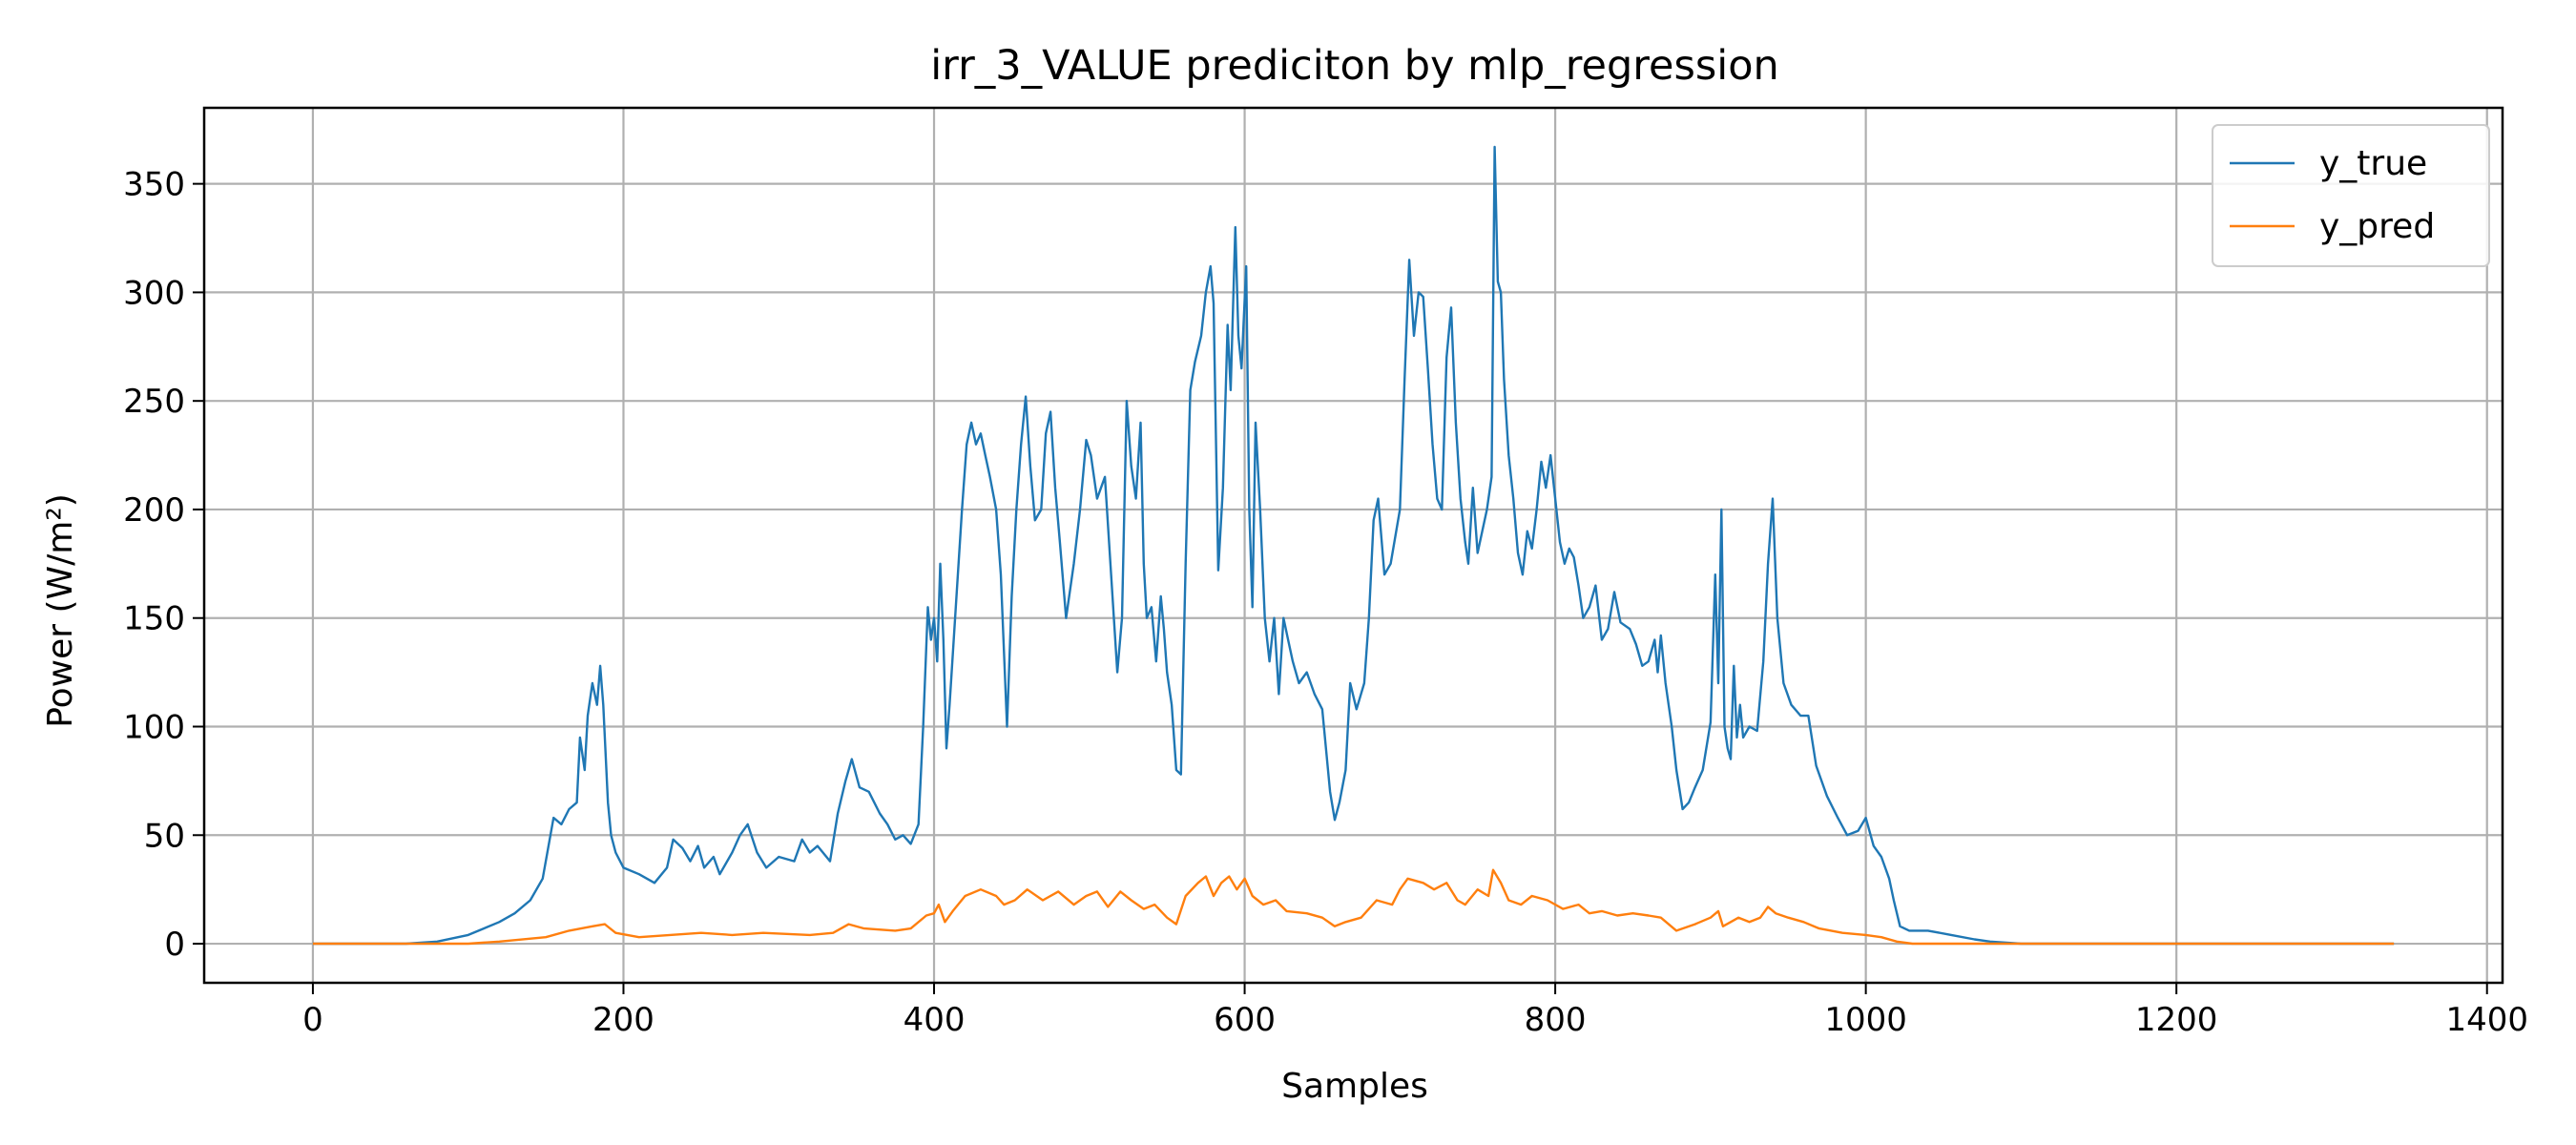 The height and width of the screenshot is (1145, 2576). What do you see at coordinates (1353, 907) in the screenshot?
I see `series-line-y-pred` at bounding box center [1353, 907].